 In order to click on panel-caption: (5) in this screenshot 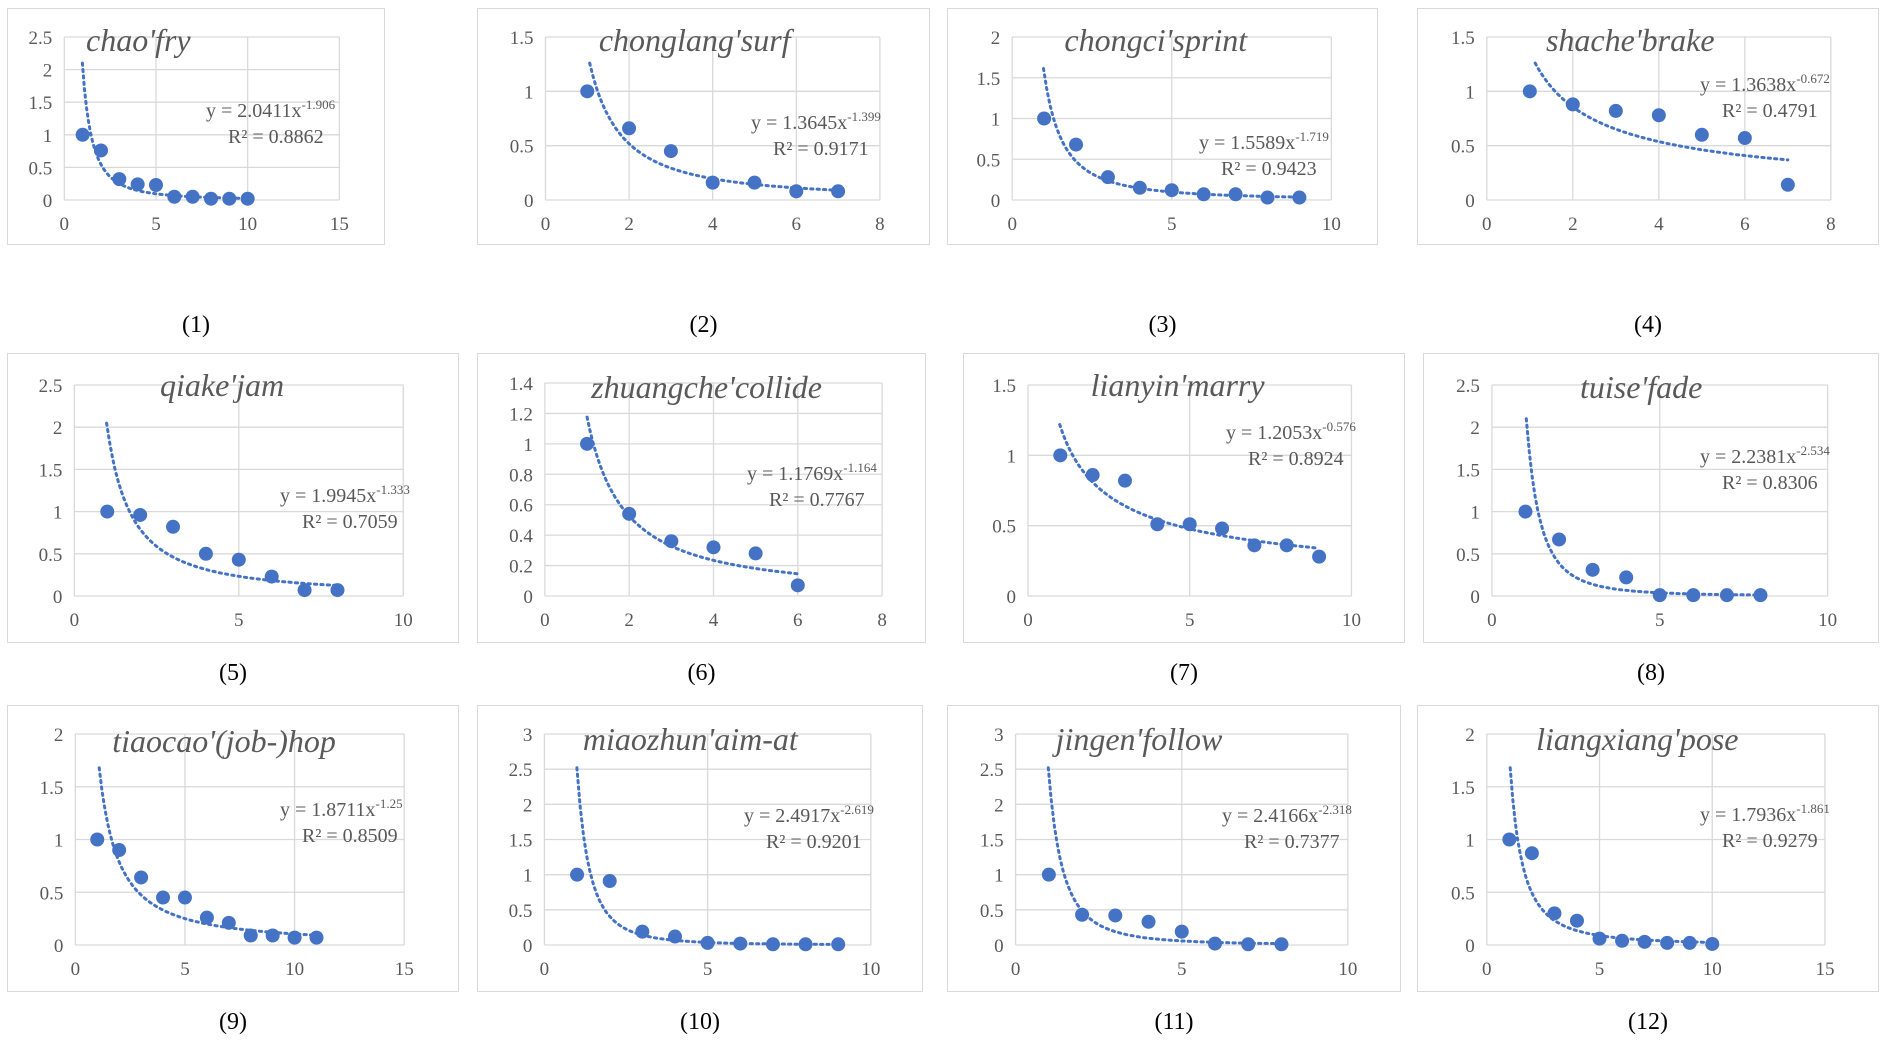, I will do `click(233, 673)`.